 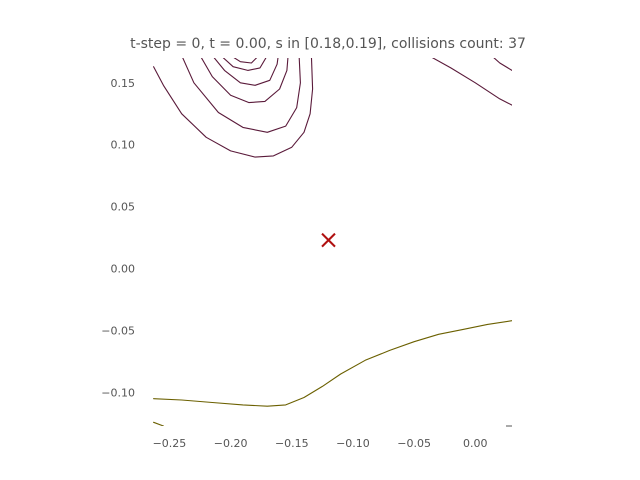 What do you see at coordinates (118, 393) in the screenshot?
I see `y-tick-label: −0.10` at bounding box center [118, 393].